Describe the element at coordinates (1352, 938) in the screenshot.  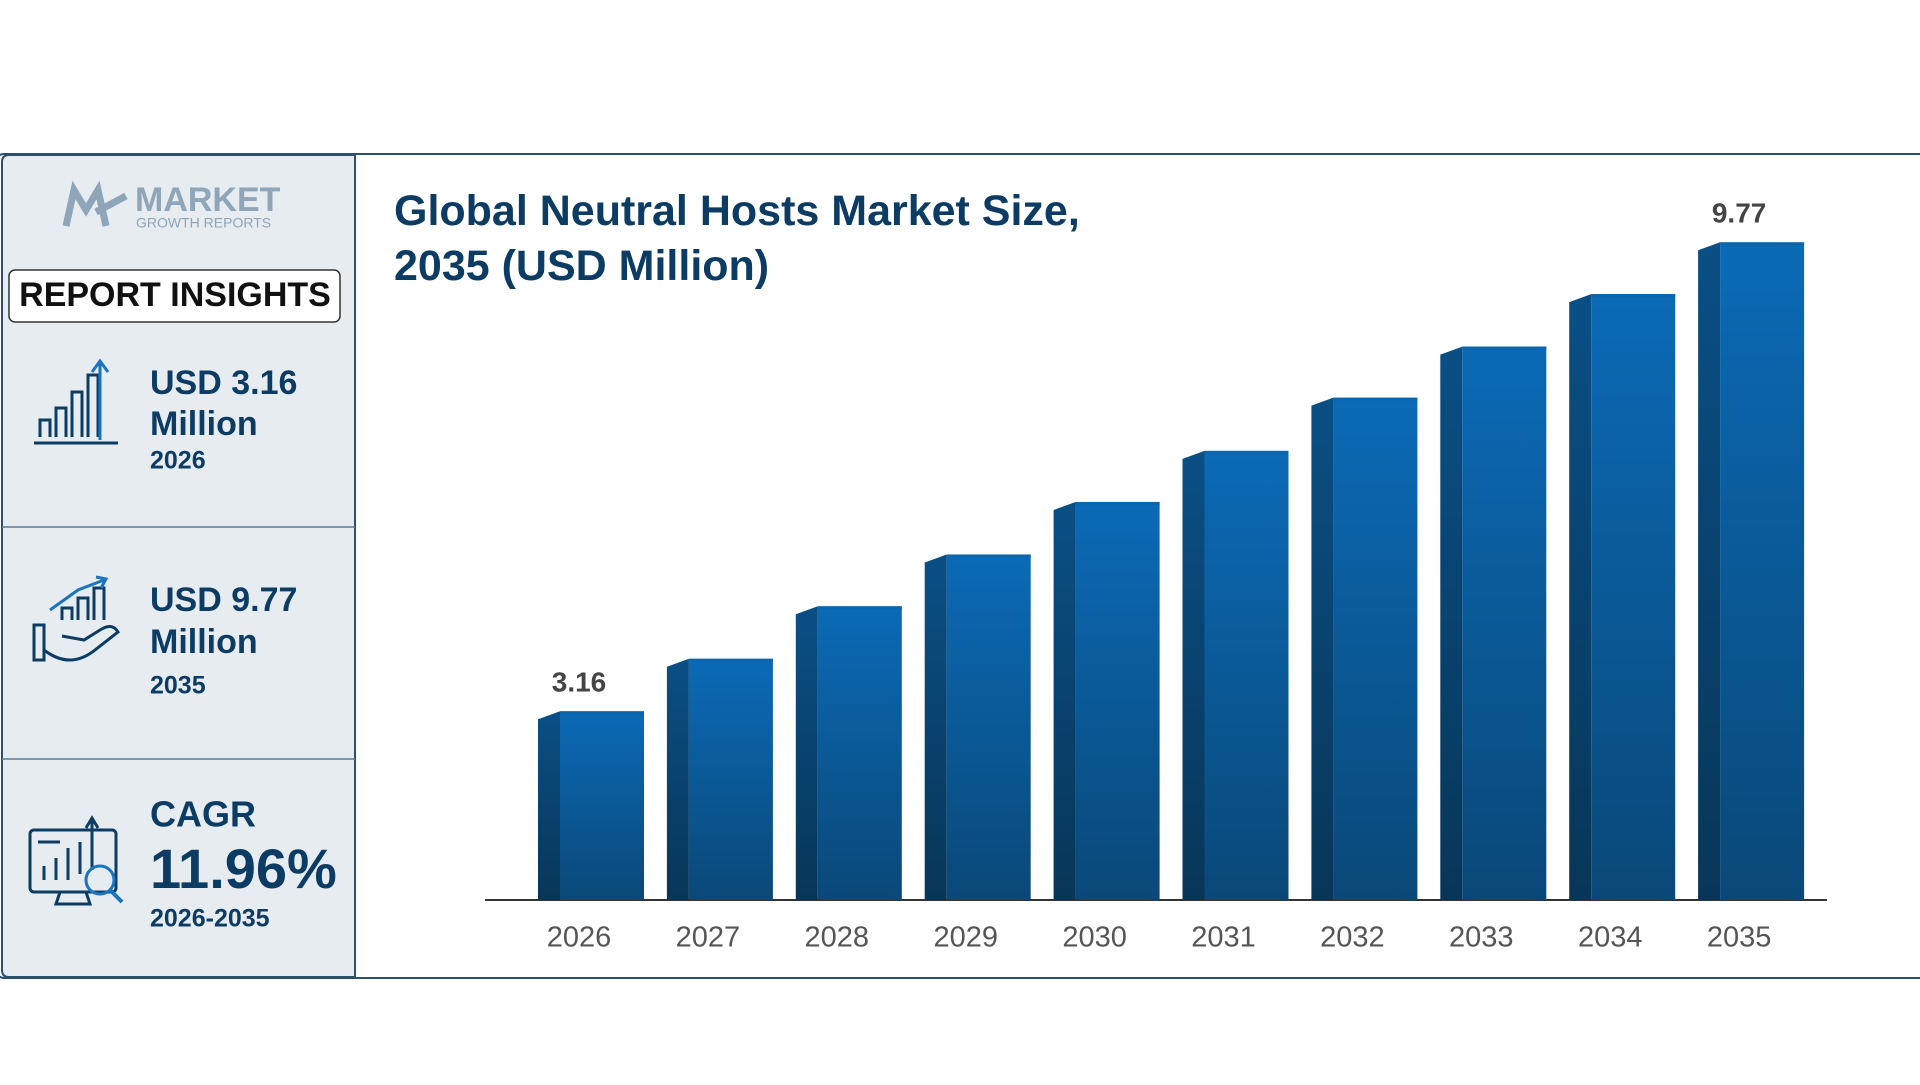
I see `x-tick-label: 2032` at that location.